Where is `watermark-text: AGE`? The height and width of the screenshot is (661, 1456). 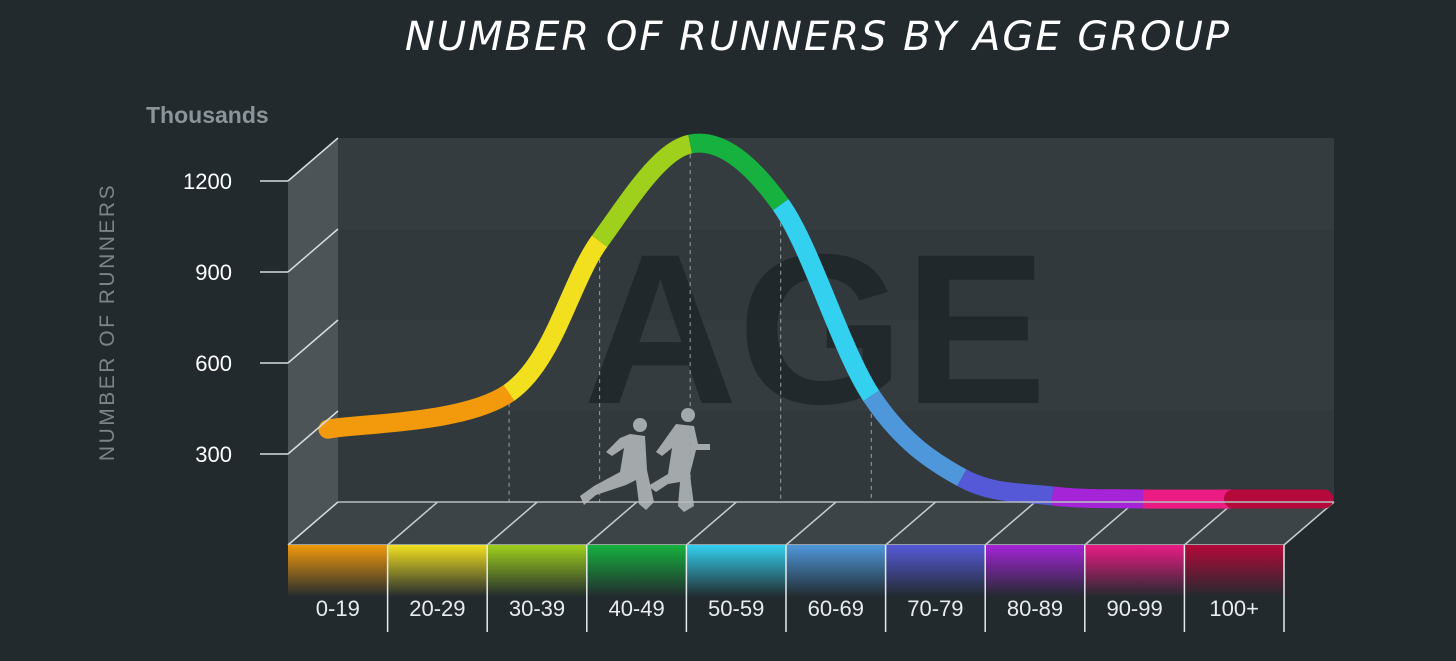
watermark-text: AGE is located at coordinates (815, 329).